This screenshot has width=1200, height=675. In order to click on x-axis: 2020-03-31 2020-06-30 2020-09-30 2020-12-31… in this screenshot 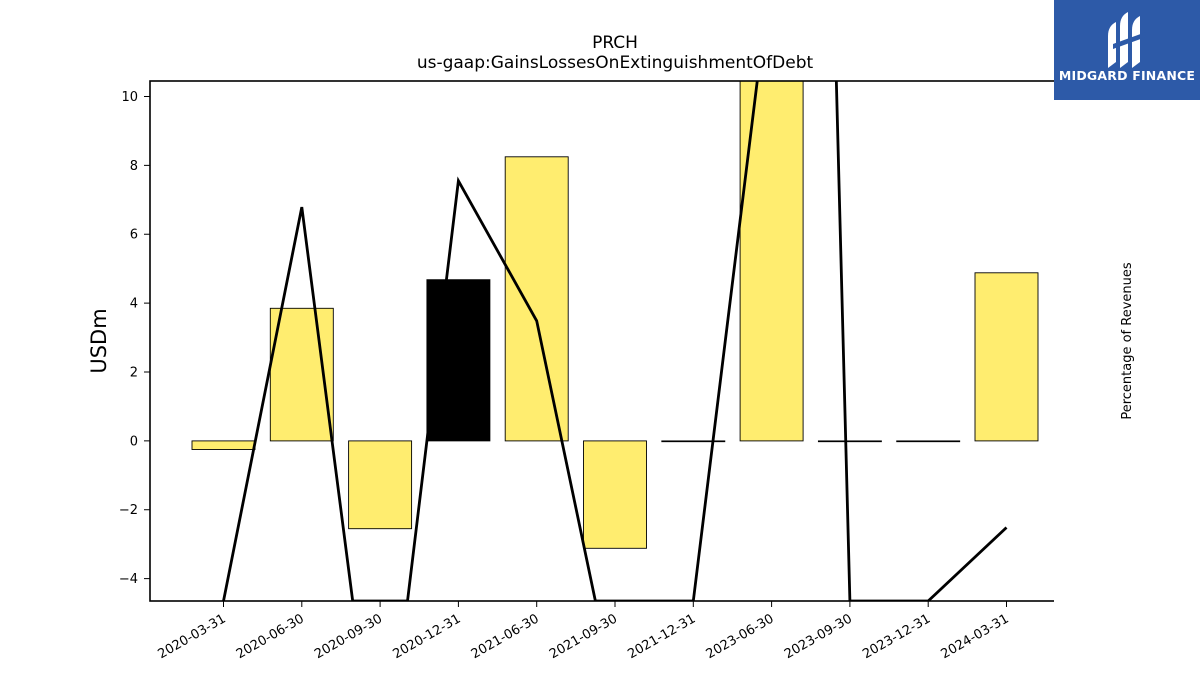, I will do `click(584, 631)`.